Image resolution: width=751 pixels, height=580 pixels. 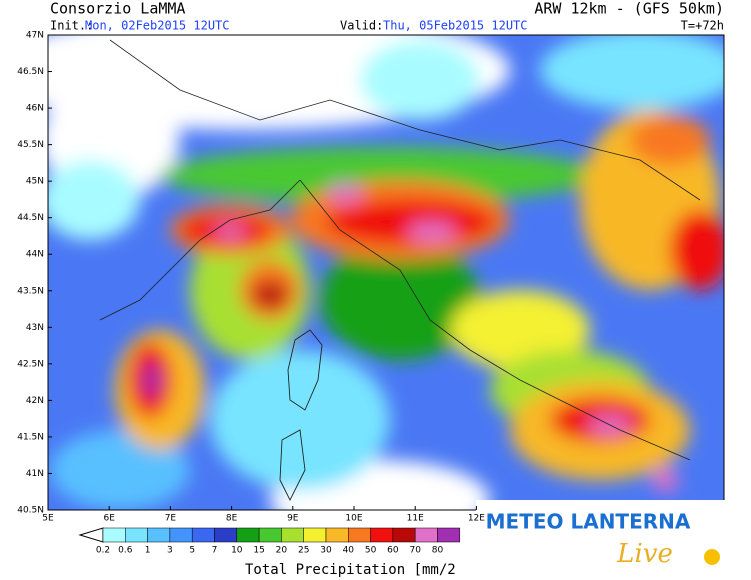 What do you see at coordinates (232, 519) in the screenshot?
I see `lon-label: 8E` at bounding box center [232, 519].